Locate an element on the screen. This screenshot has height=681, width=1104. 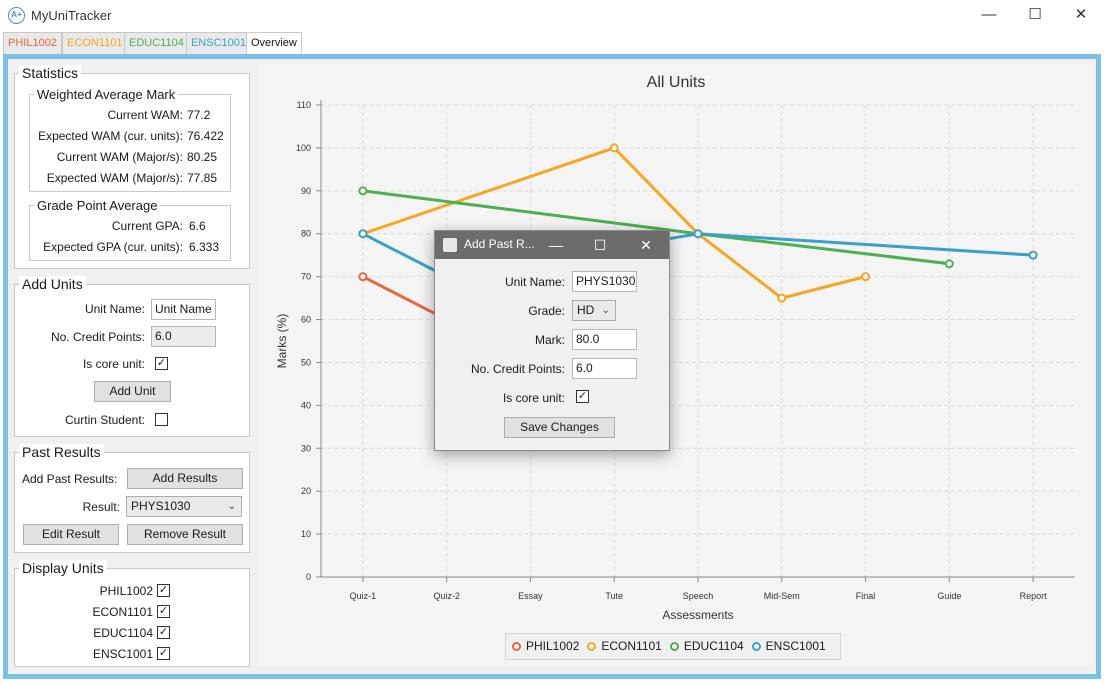
display-econ1101-checkbox: ✓ is located at coordinates (163, 611).